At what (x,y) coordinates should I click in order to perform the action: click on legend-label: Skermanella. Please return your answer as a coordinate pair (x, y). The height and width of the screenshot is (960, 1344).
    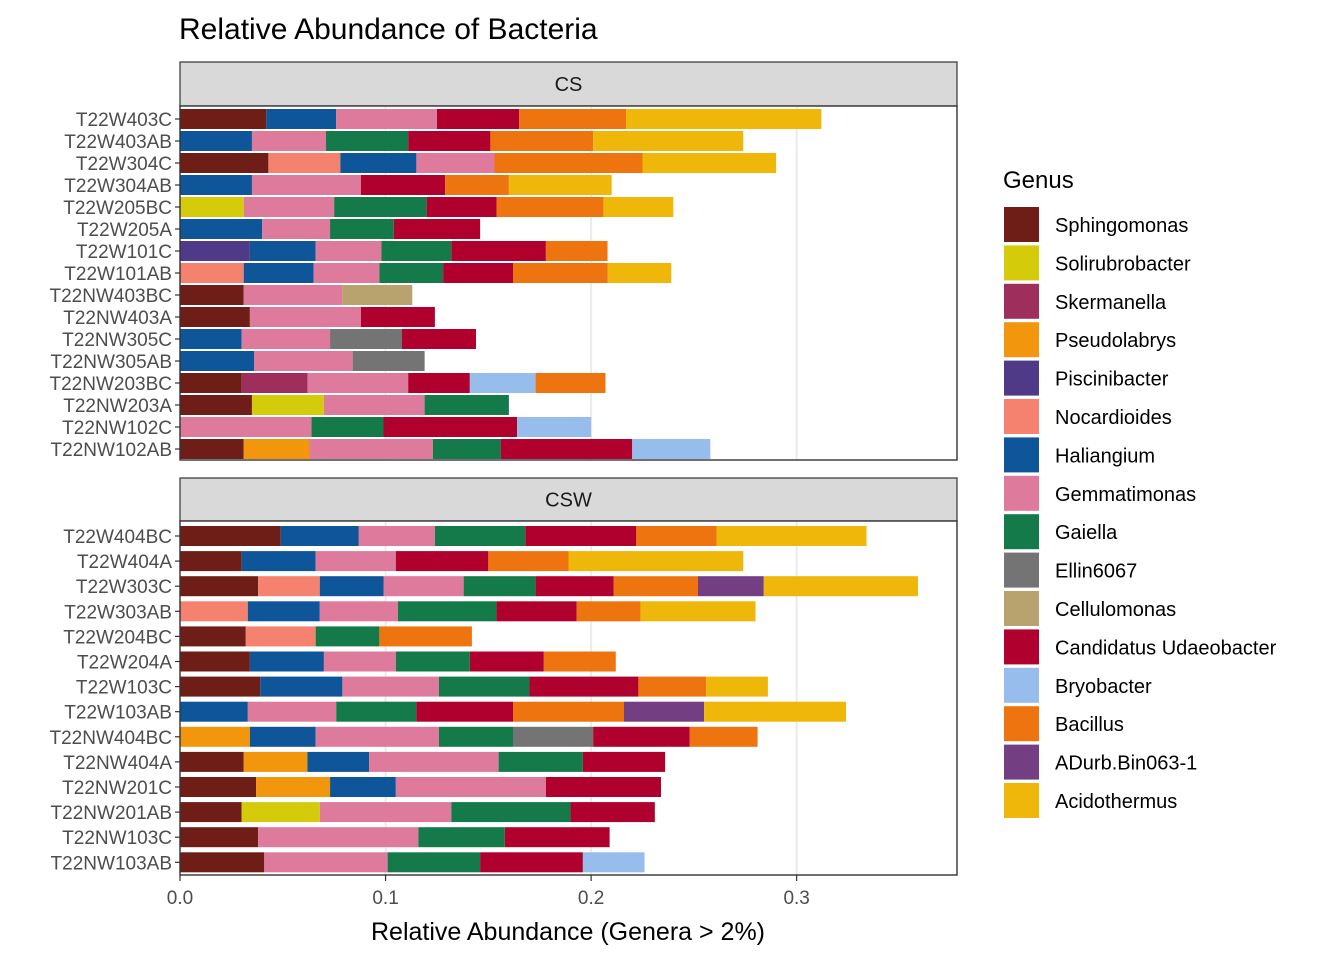
    Looking at the image, I should click on (1111, 303).